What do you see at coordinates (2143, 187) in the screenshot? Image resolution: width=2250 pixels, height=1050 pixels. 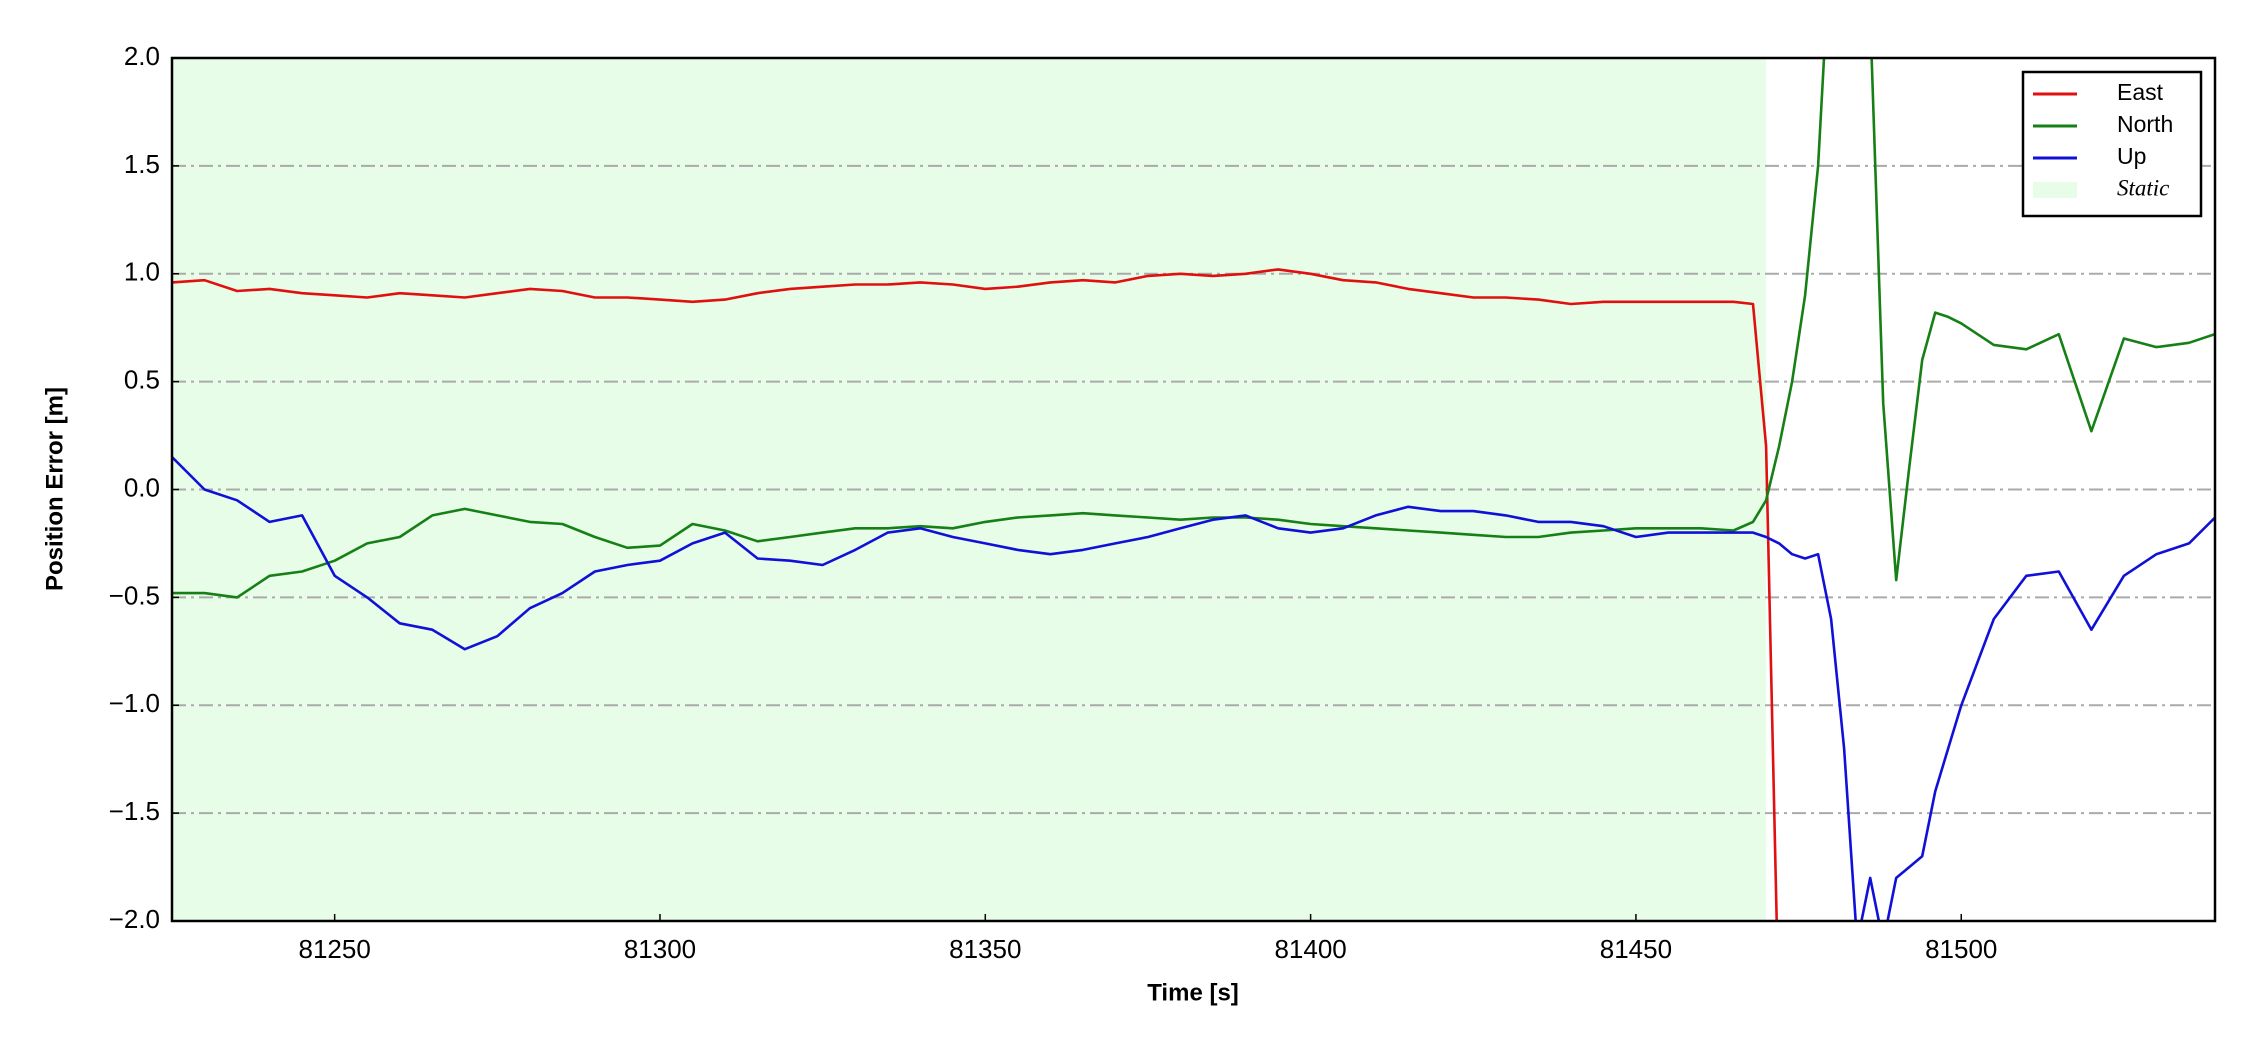 I see `legend-label: Static` at bounding box center [2143, 187].